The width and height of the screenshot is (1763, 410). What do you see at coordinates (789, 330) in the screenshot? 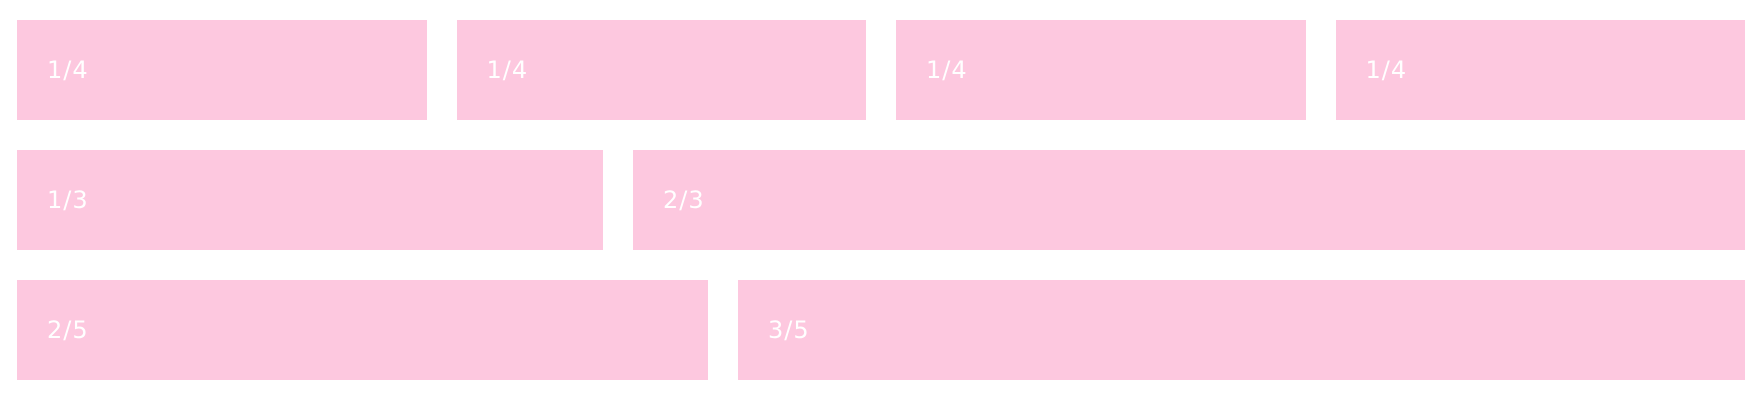
I see `grid-cell-label: 3/5` at bounding box center [789, 330].